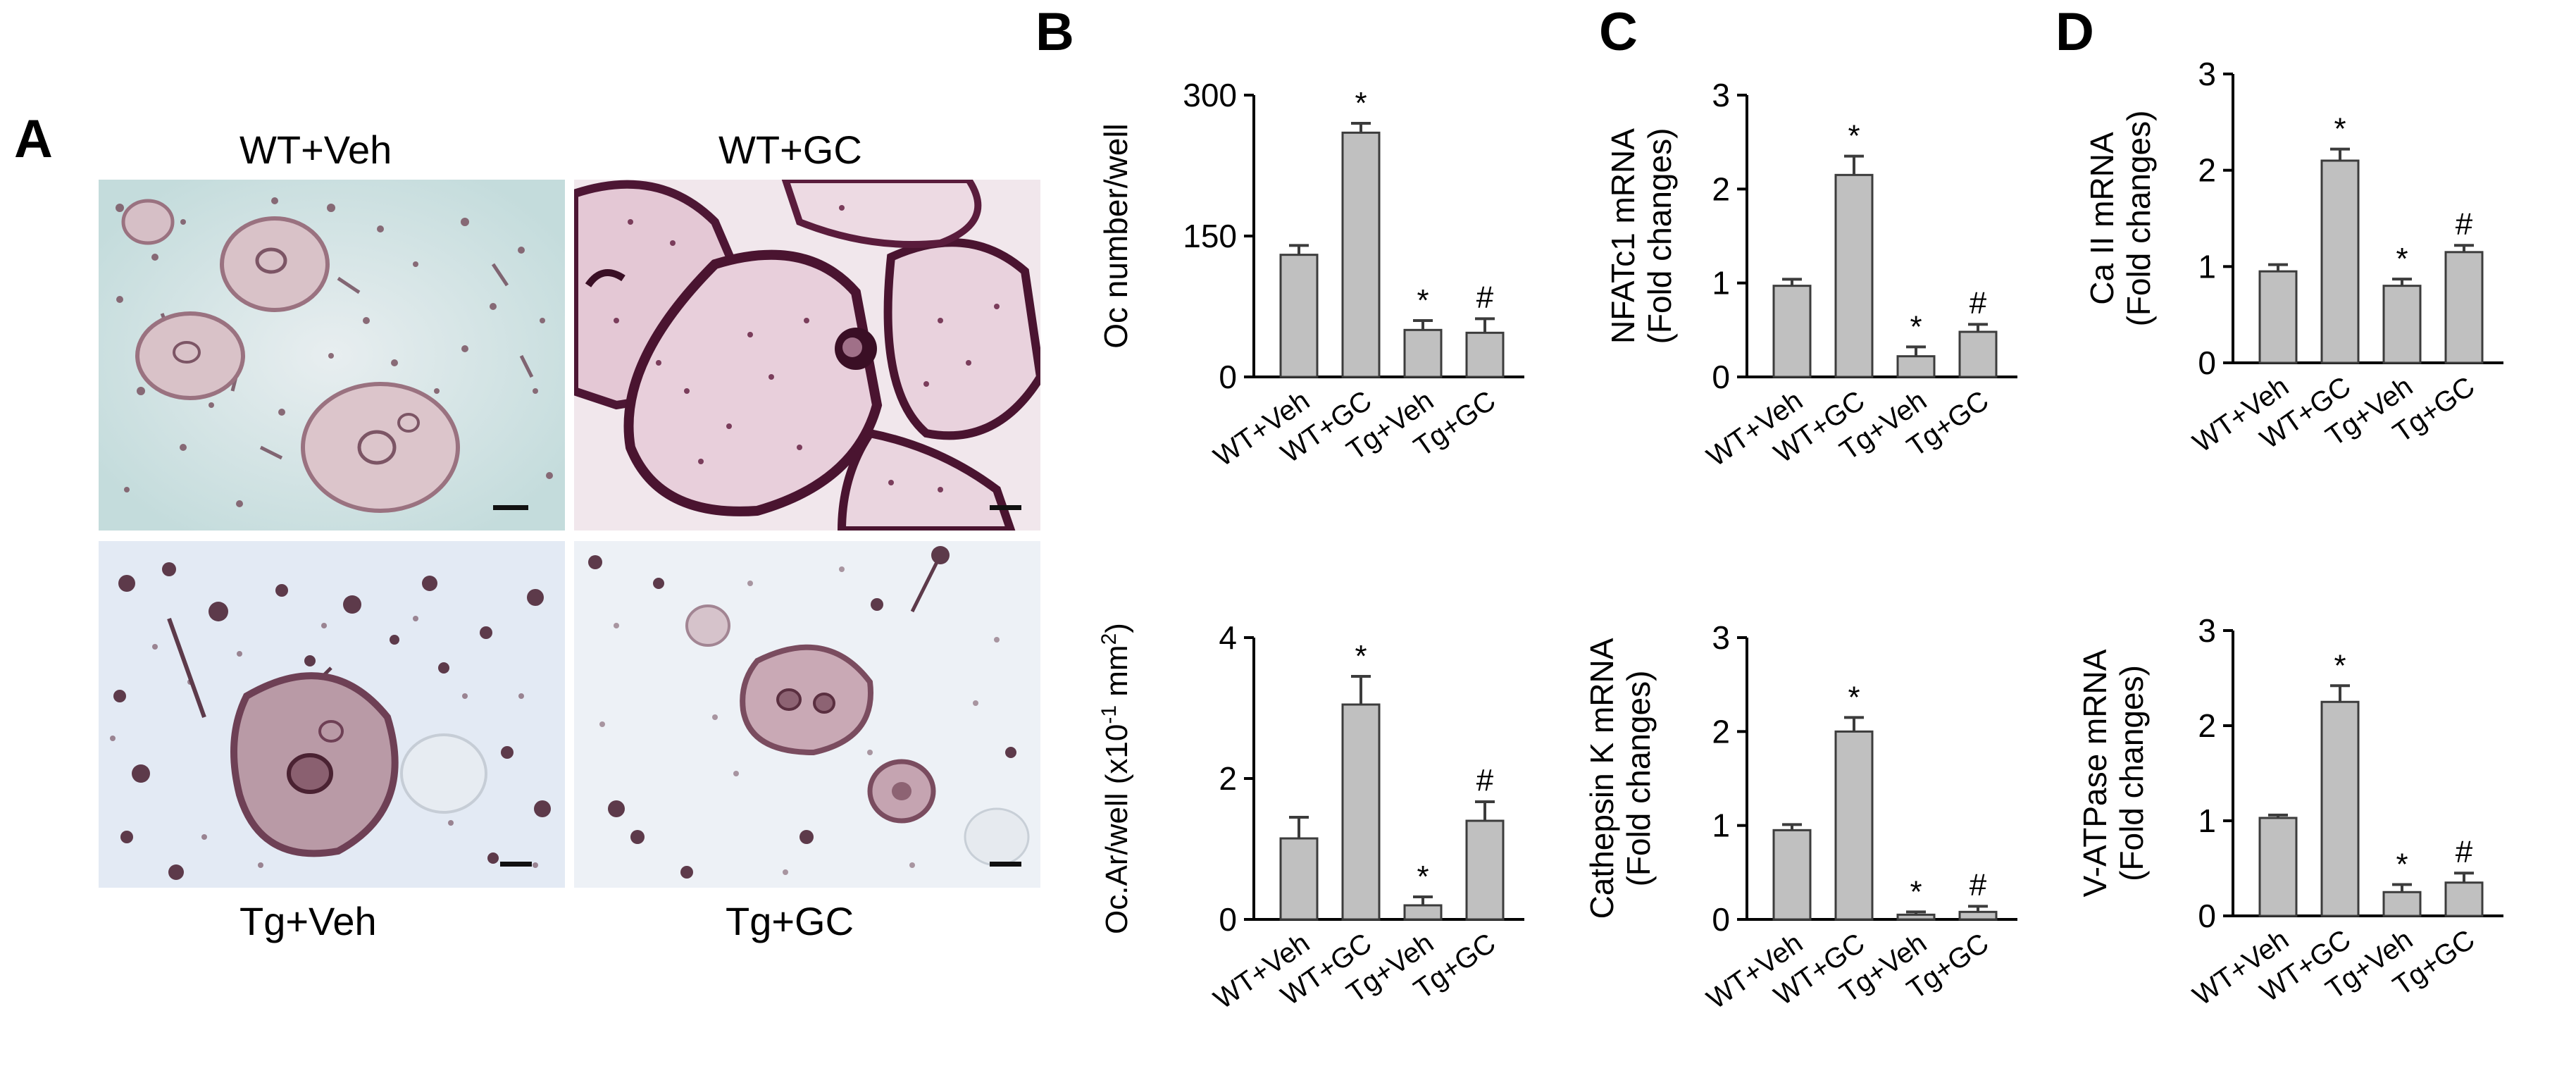 This screenshot has height=1073, width=2576. What do you see at coordinates (807, 714) in the screenshot?
I see `micrograph-tg-gc` at bounding box center [807, 714].